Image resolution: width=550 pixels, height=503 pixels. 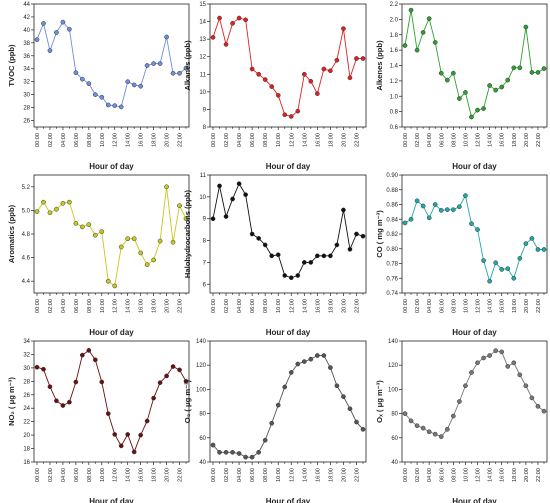 I want to click on y-axis-label: TVOC (ppb), so click(x=11, y=65).